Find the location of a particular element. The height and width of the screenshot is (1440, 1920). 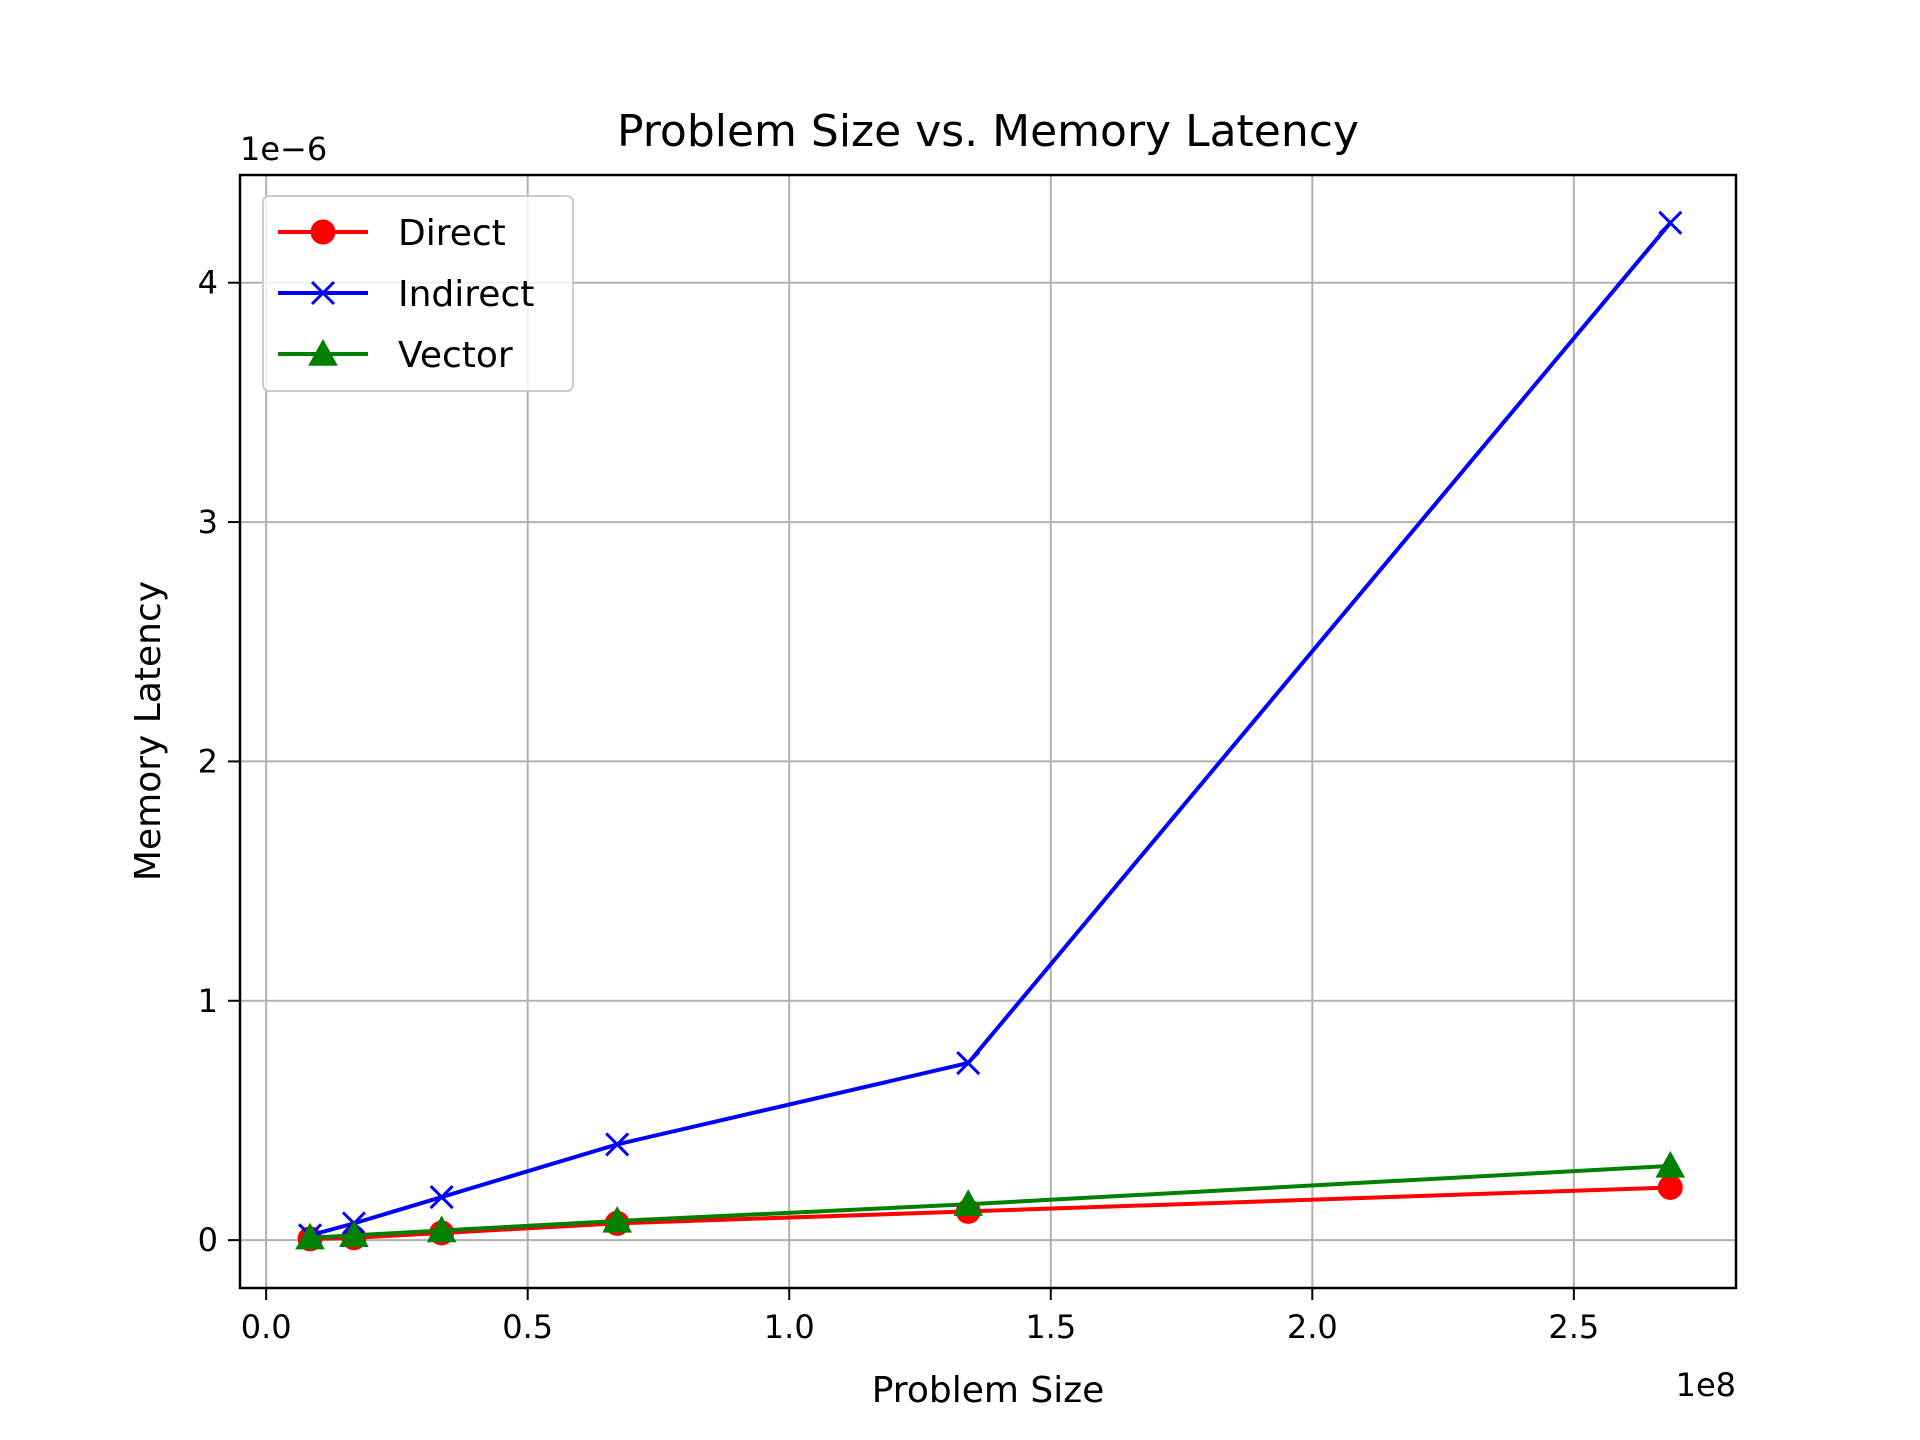

series-vector is located at coordinates (990, 1200).